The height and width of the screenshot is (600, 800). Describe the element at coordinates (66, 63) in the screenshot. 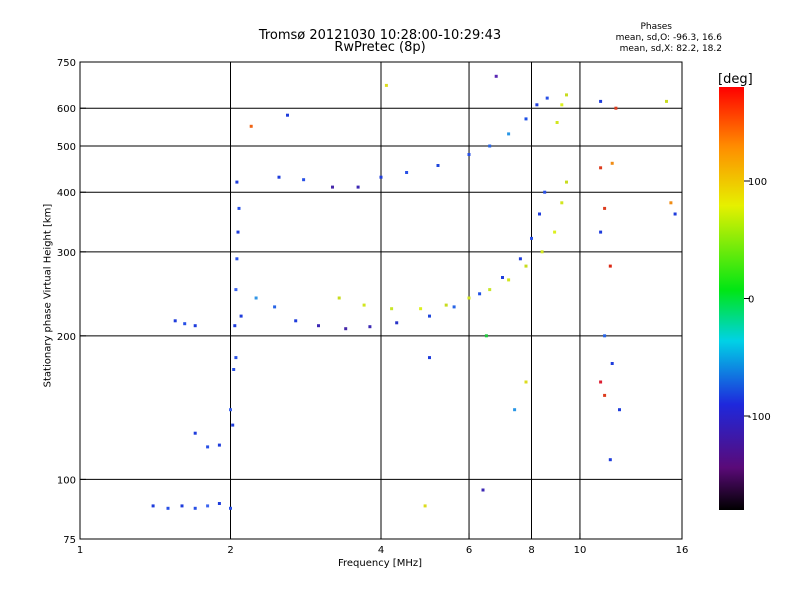

I see `y-tick-label: 750` at that location.